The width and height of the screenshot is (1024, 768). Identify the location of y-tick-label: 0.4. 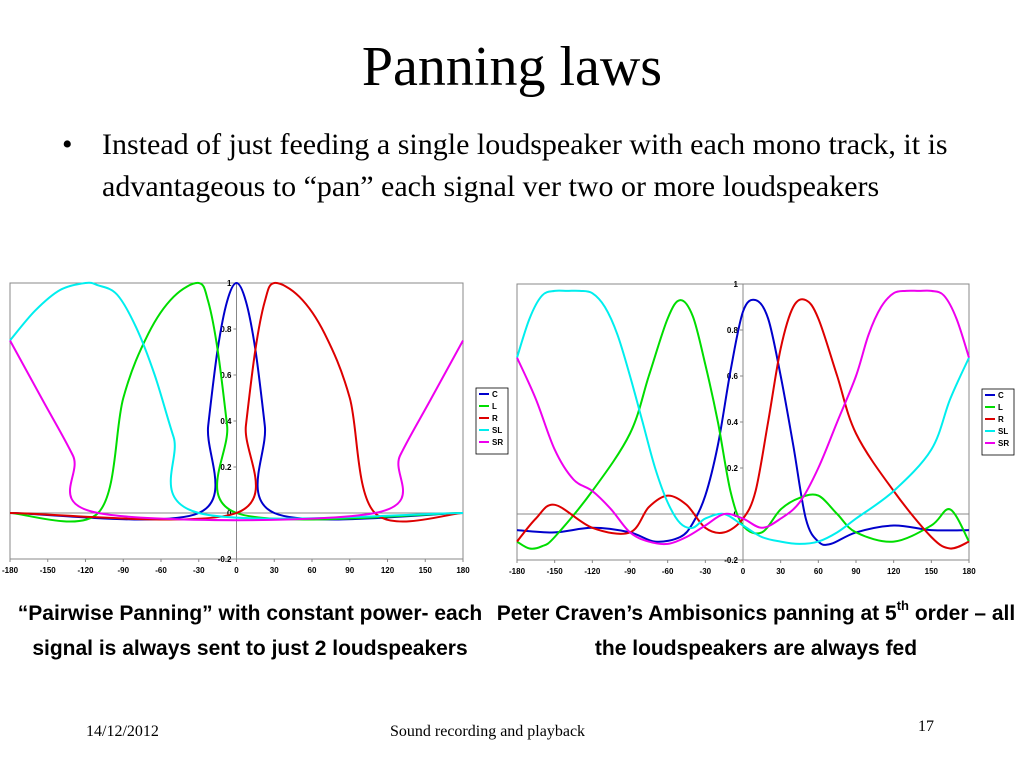
(733, 422).